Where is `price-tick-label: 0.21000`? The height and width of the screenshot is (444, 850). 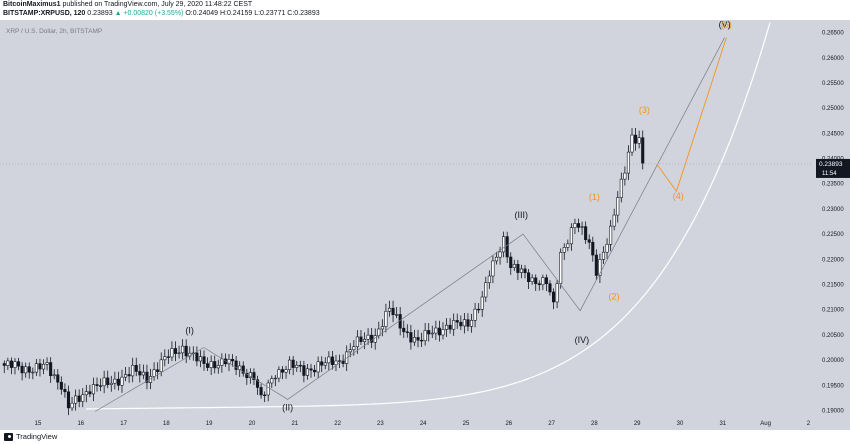 price-tick-label: 0.21000 is located at coordinates (833, 311).